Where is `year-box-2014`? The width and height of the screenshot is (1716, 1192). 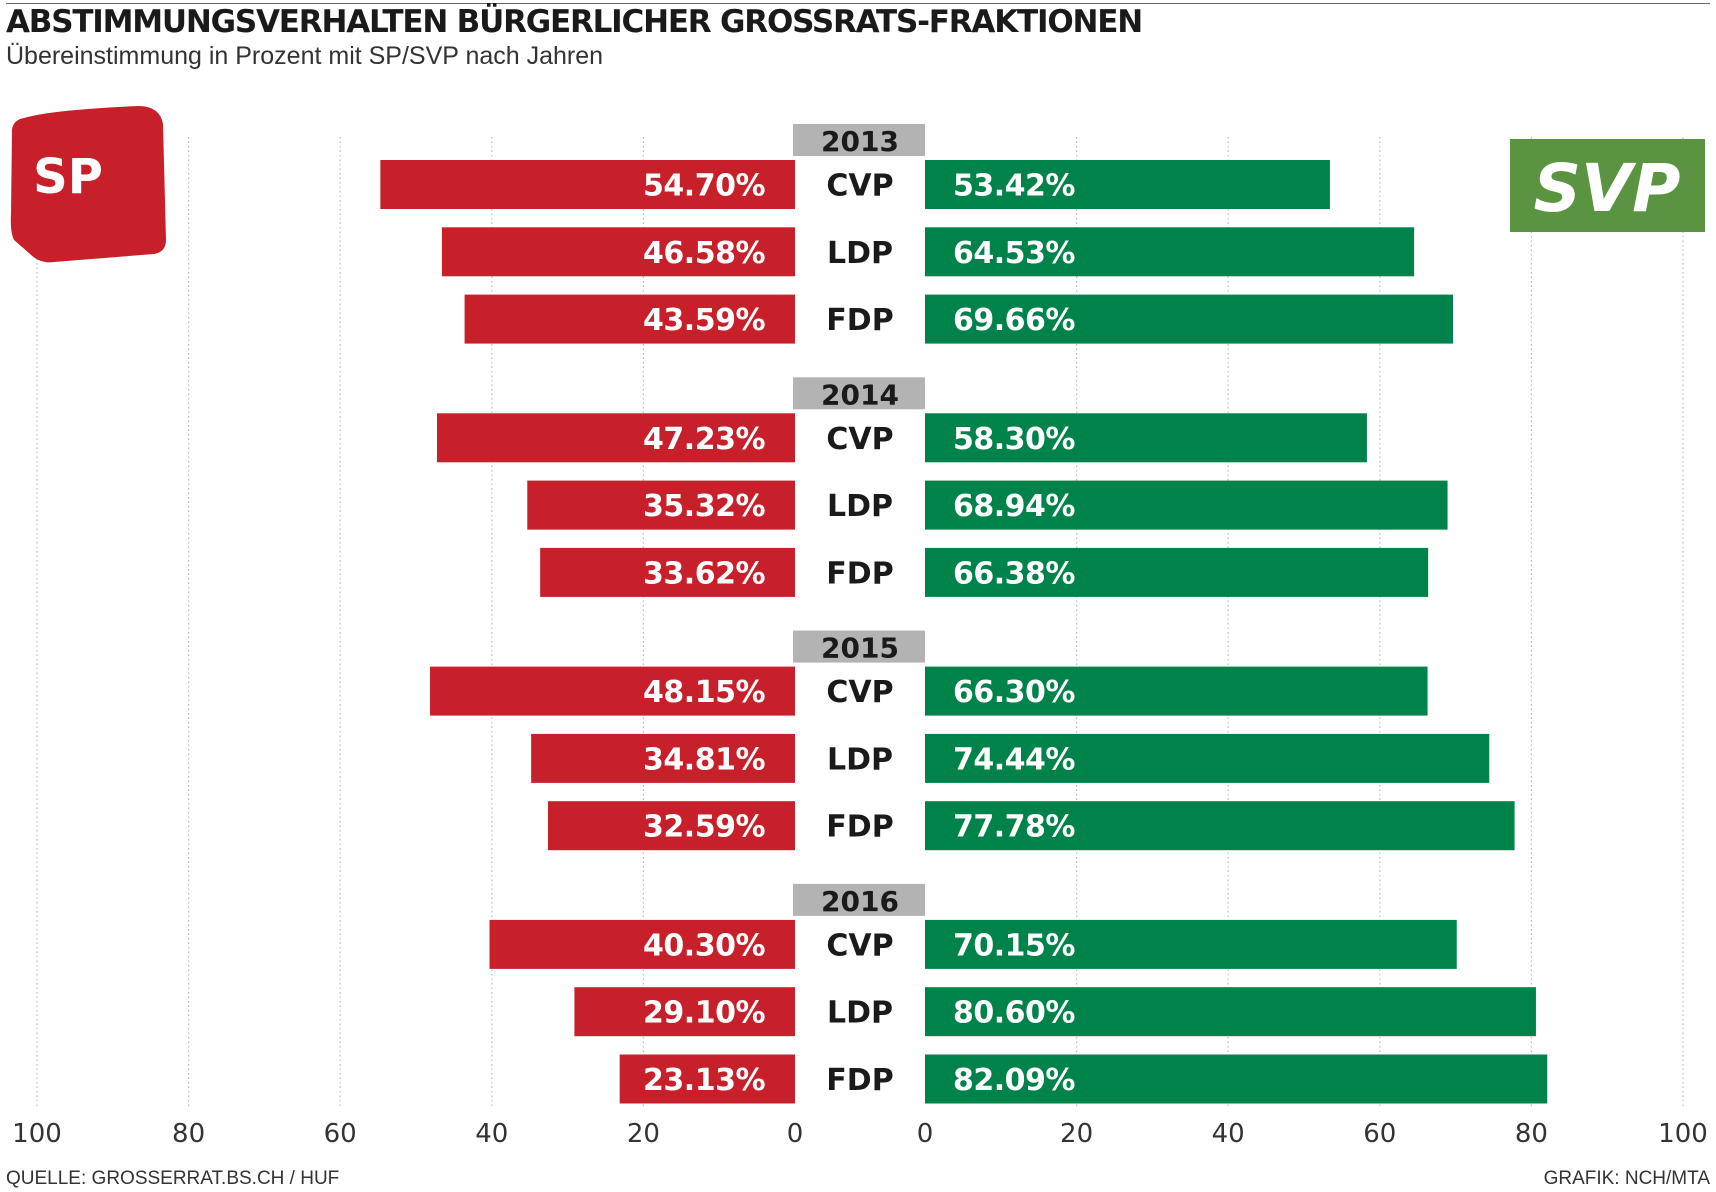 year-box-2014 is located at coordinates (859, 393).